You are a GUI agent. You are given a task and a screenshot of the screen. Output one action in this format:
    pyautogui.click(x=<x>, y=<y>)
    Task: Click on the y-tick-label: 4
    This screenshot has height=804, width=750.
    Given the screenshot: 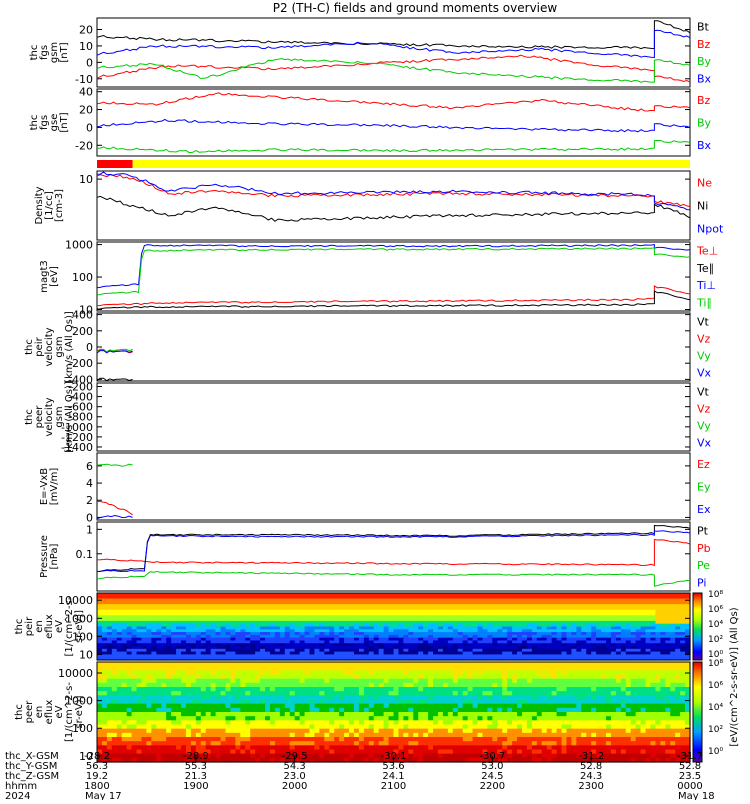 What is the action you would take?
    pyautogui.click(x=89, y=483)
    